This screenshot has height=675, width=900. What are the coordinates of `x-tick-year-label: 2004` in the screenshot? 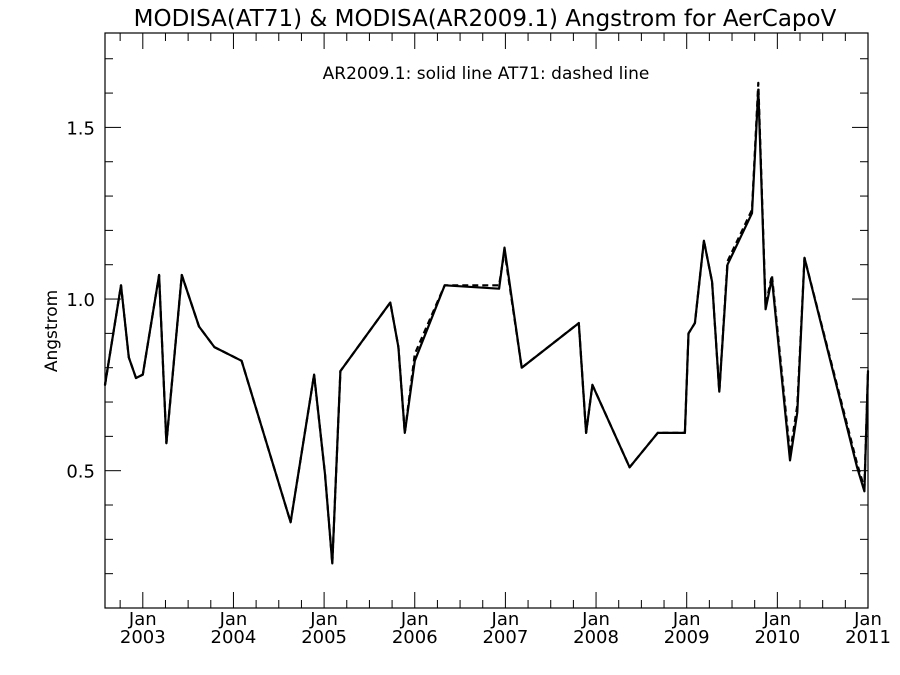 It's located at (234, 637).